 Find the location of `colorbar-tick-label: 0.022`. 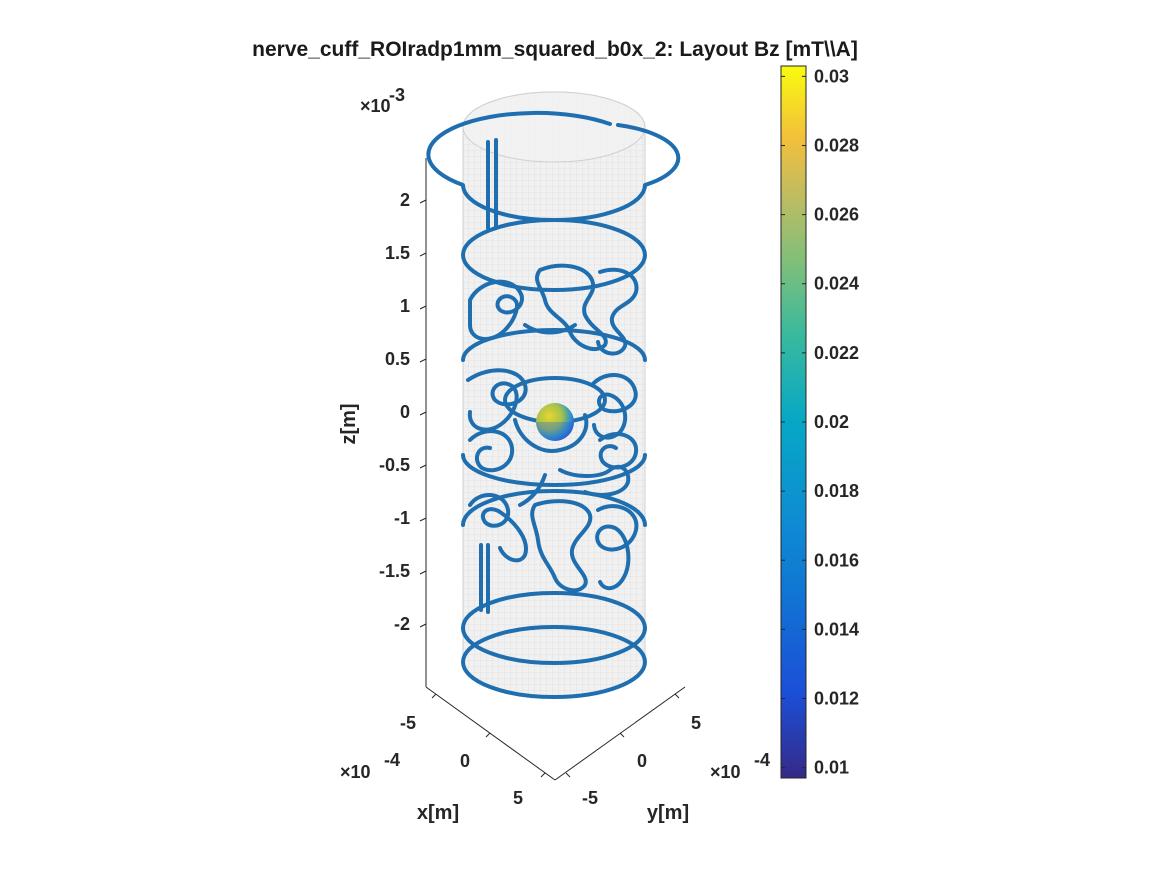

colorbar-tick-label: 0.022 is located at coordinates (836, 353).